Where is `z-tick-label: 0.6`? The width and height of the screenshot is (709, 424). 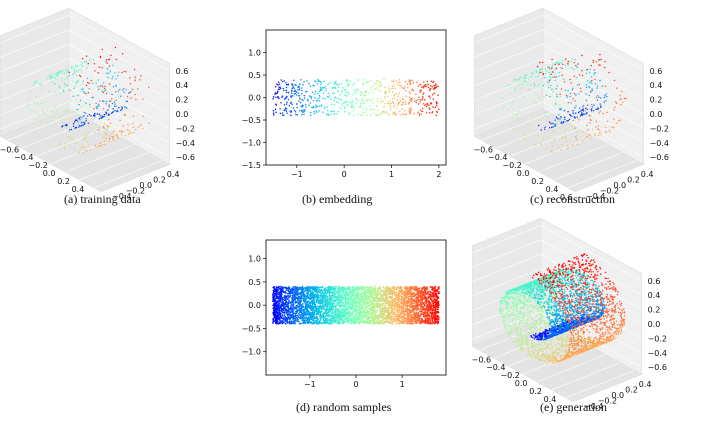
z-tick-label: 0.6 is located at coordinates (182, 71).